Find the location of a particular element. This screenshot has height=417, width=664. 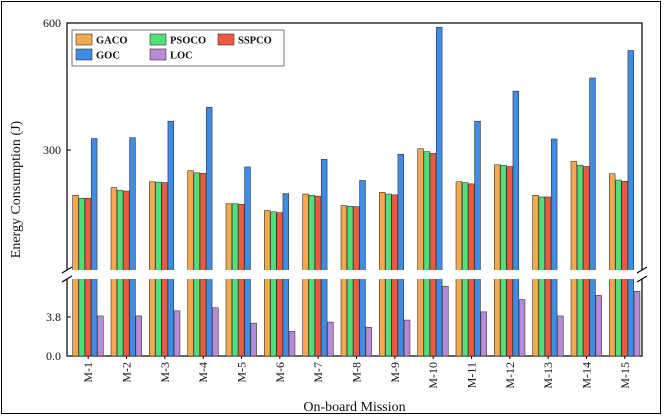

x-tick-label-m-11: M-11 is located at coordinates (472, 375).